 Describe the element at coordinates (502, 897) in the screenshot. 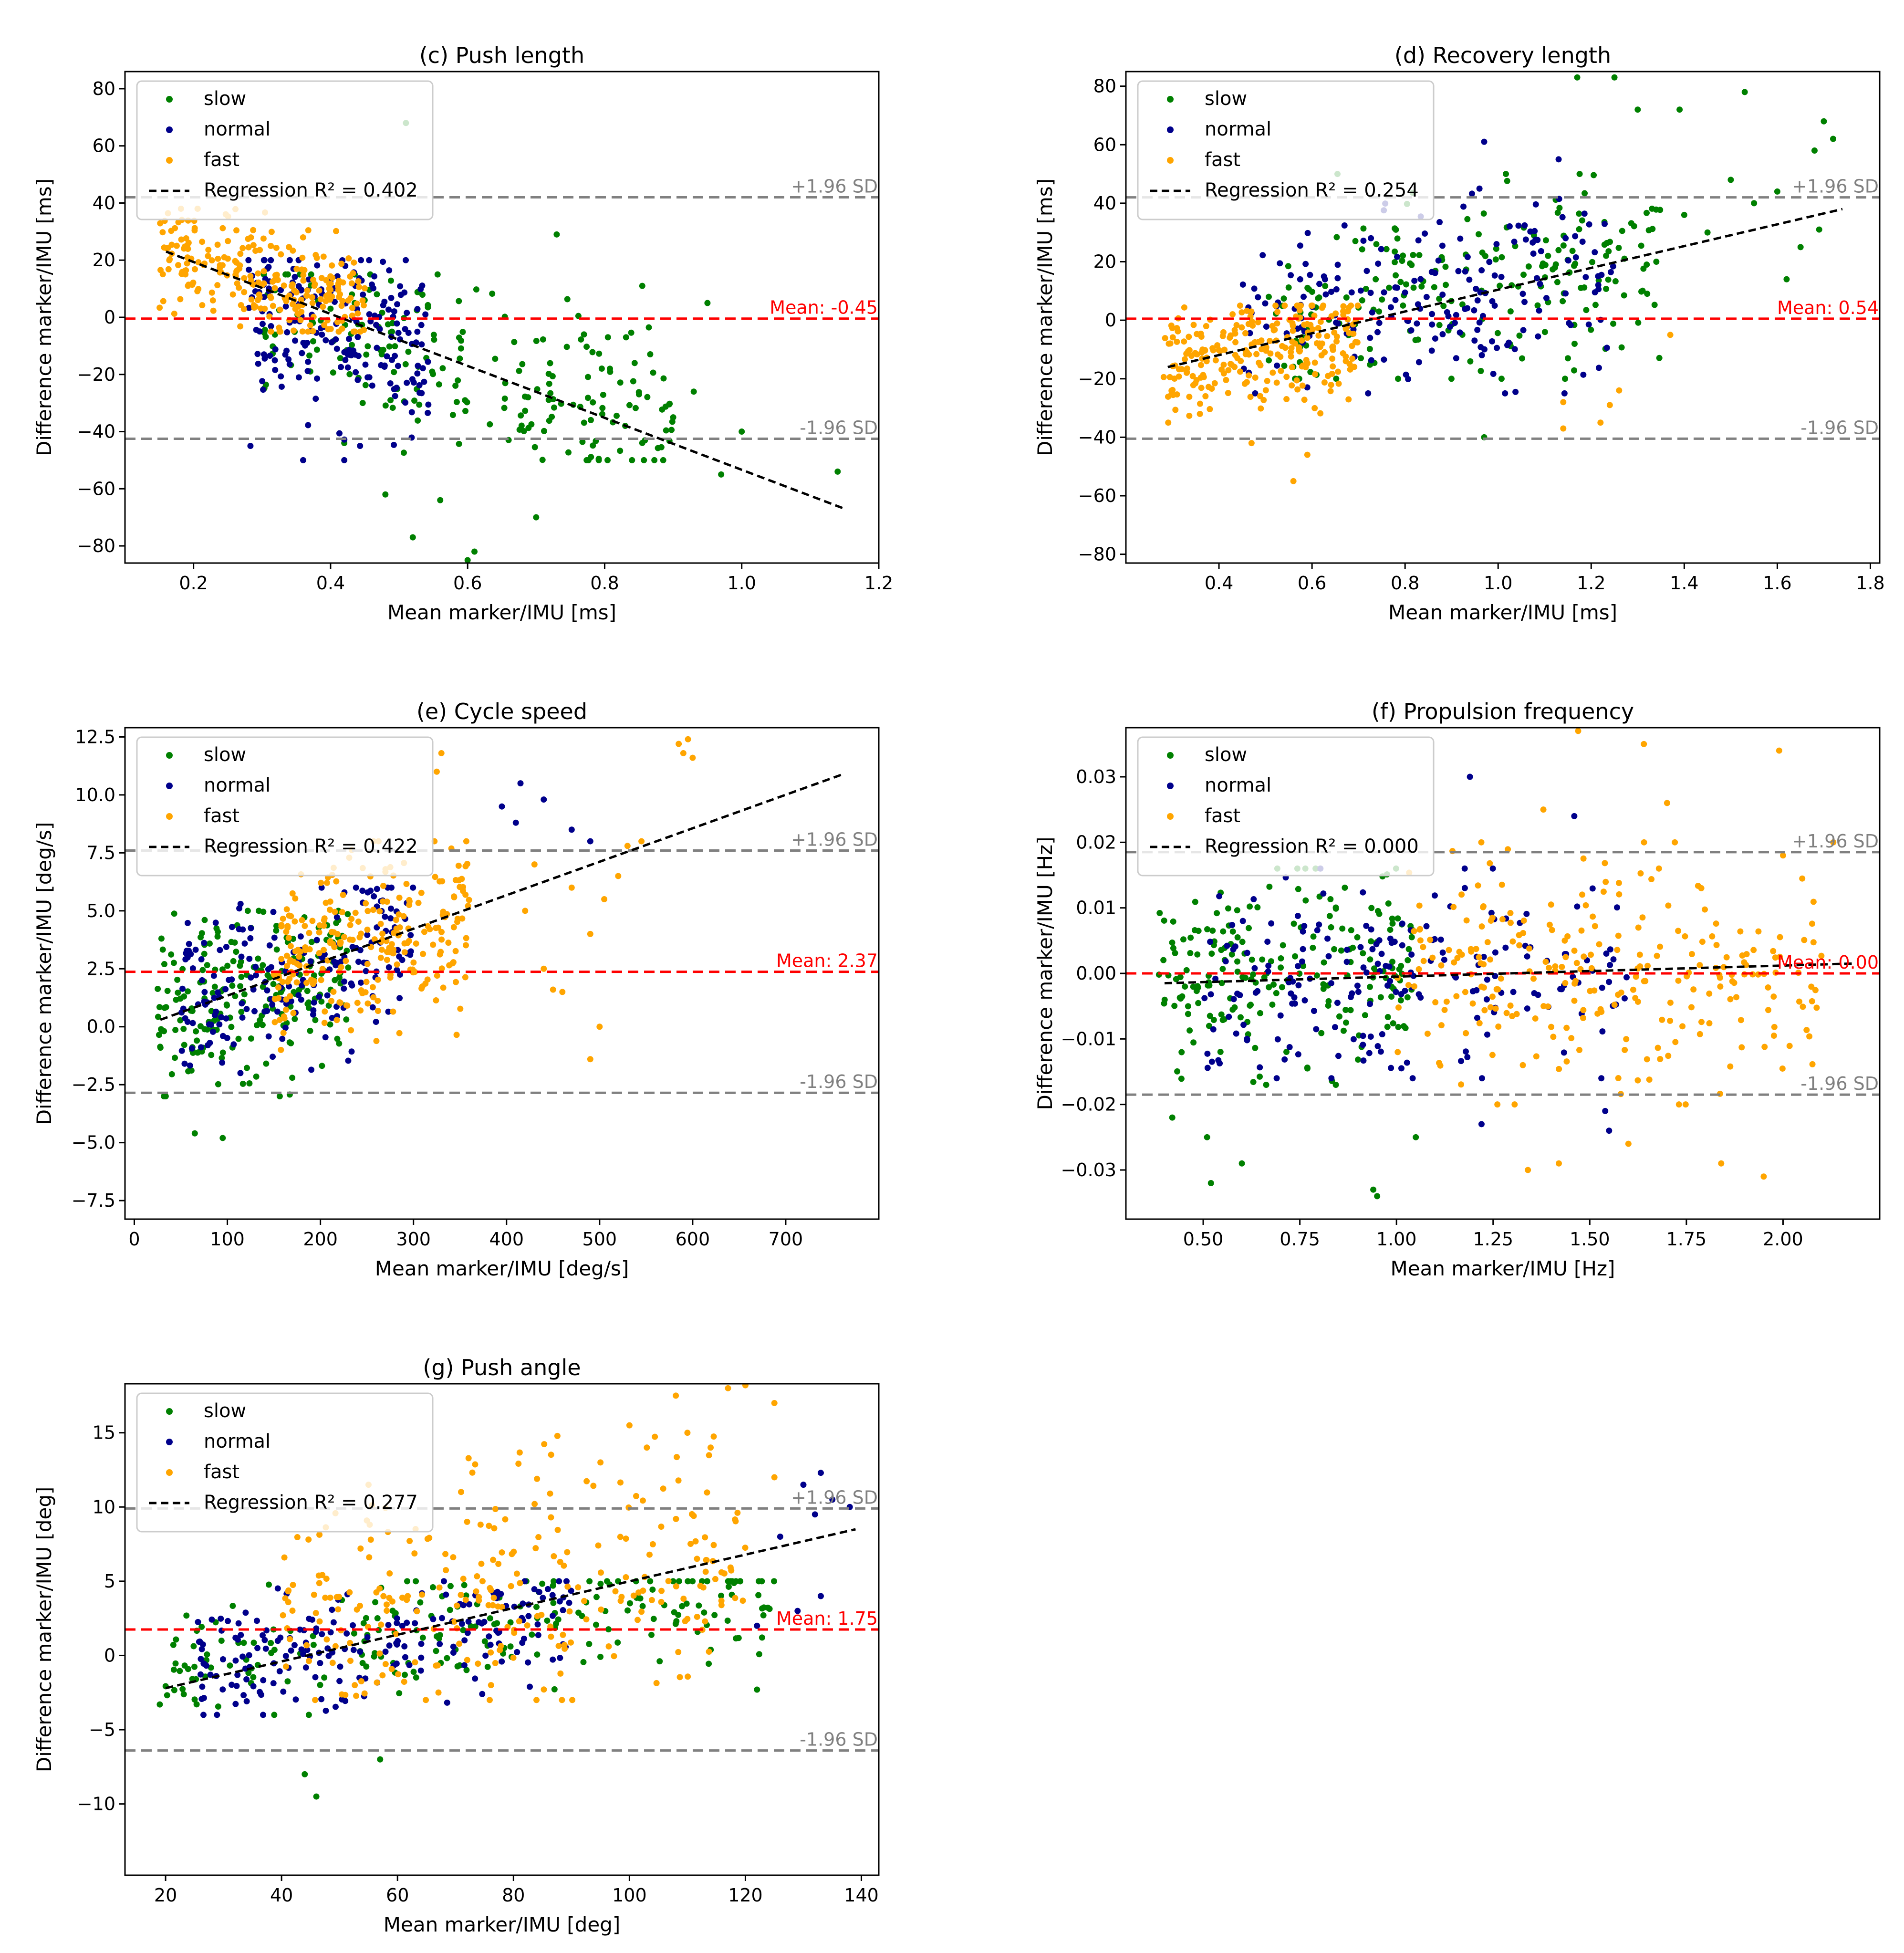

I see `regression-line` at that location.